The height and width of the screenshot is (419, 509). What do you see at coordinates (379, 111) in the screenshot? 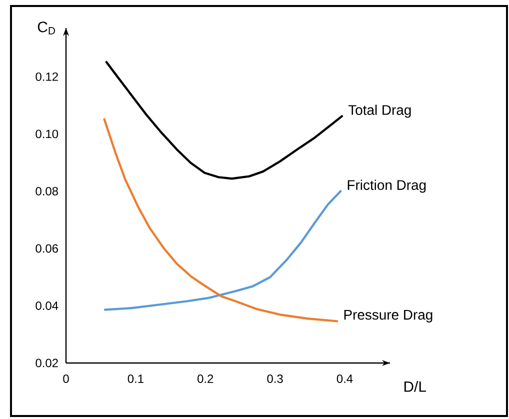
I see `series-label: Total Drag` at bounding box center [379, 111].